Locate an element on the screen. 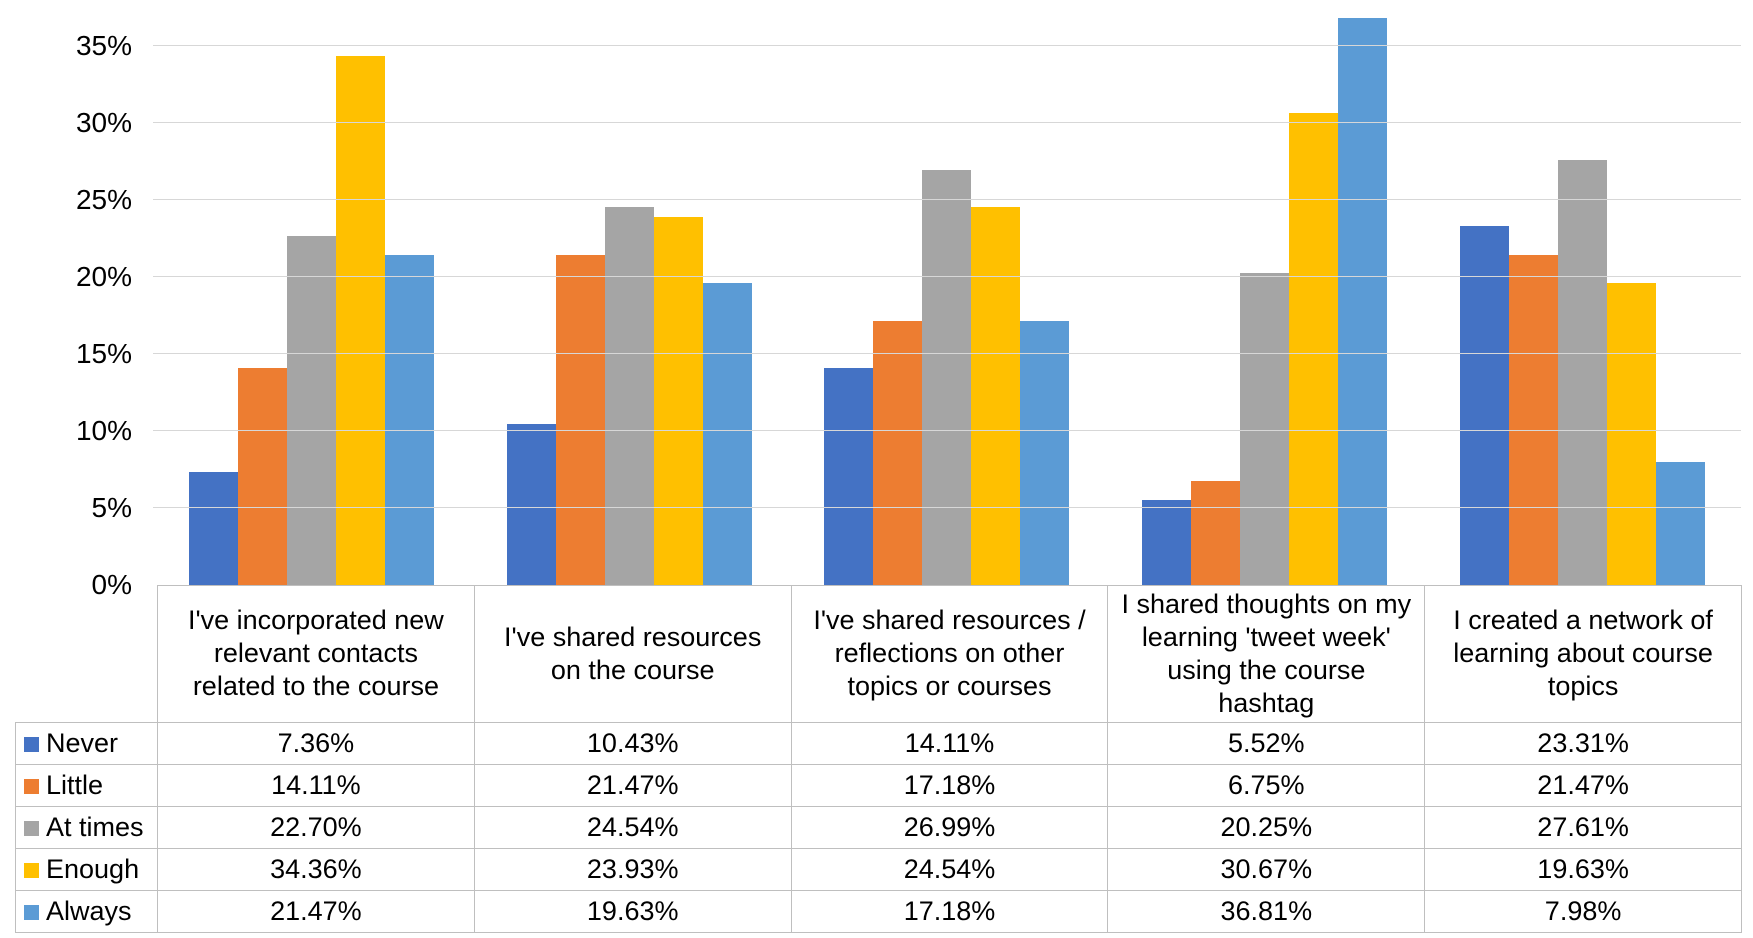  bar-enough-cat1 is located at coordinates (361, 320).